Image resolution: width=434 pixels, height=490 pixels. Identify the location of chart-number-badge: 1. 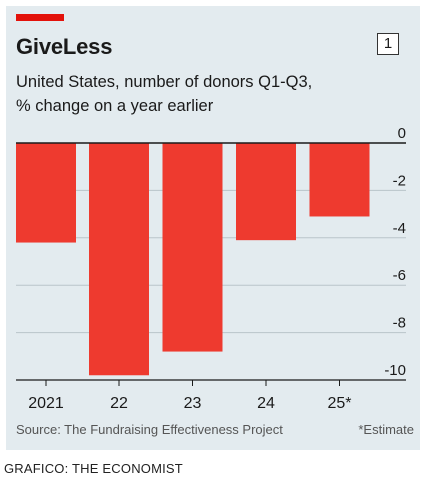
(388, 44).